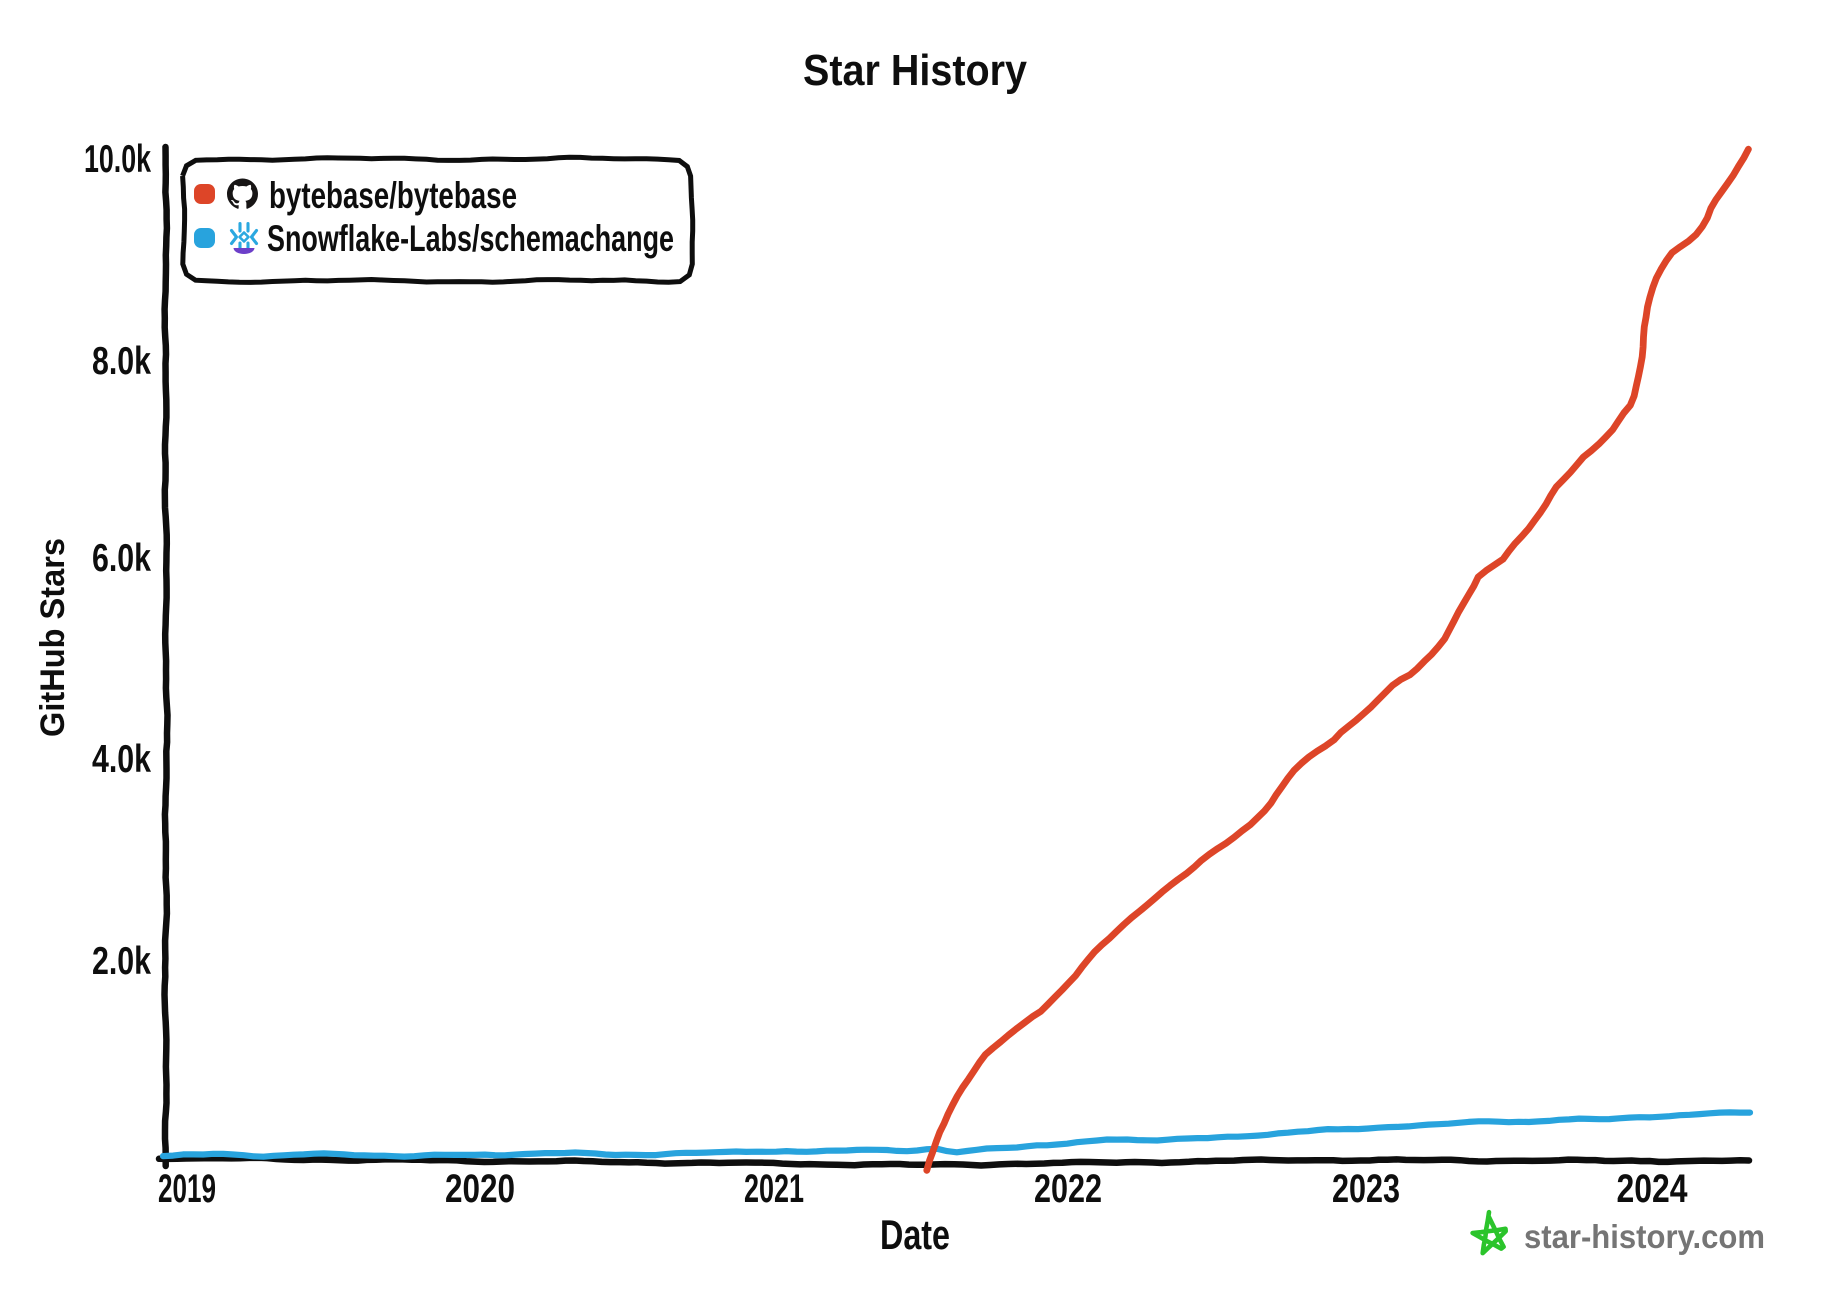 The width and height of the screenshot is (1832, 1308). What do you see at coordinates (1644, 1236) in the screenshot?
I see `svg-text: star-history.com` at bounding box center [1644, 1236].